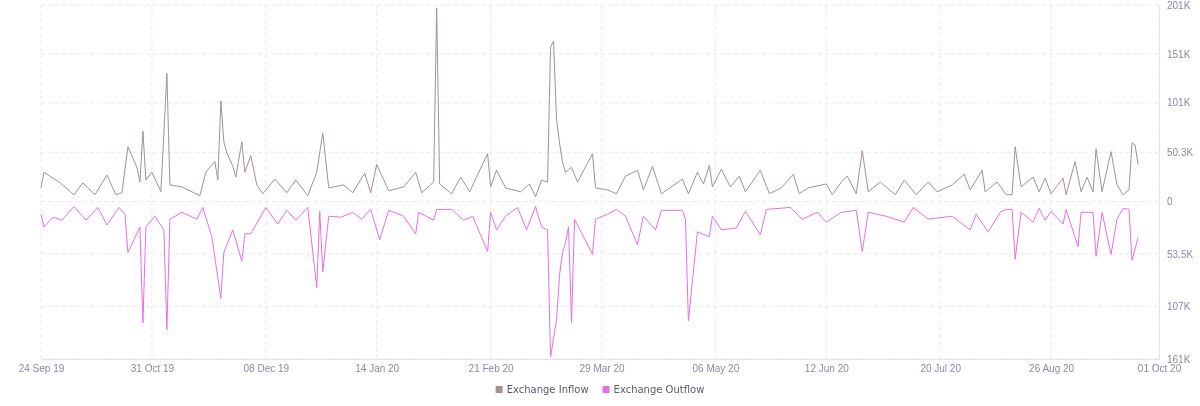 This screenshot has width=1200, height=406. I want to click on legend-label: Exchange Outflow, so click(659, 389).